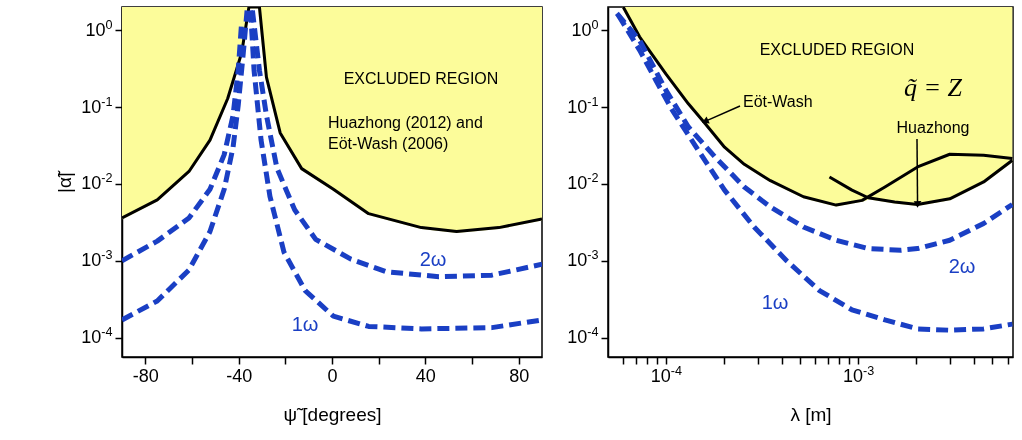 The height and width of the screenshot is (440, 1022). What do you see at coordinates (666, 374) in the screenshot?
I see `x-tick-label: 10$^{-4}$` at bounding box center [666, 374].